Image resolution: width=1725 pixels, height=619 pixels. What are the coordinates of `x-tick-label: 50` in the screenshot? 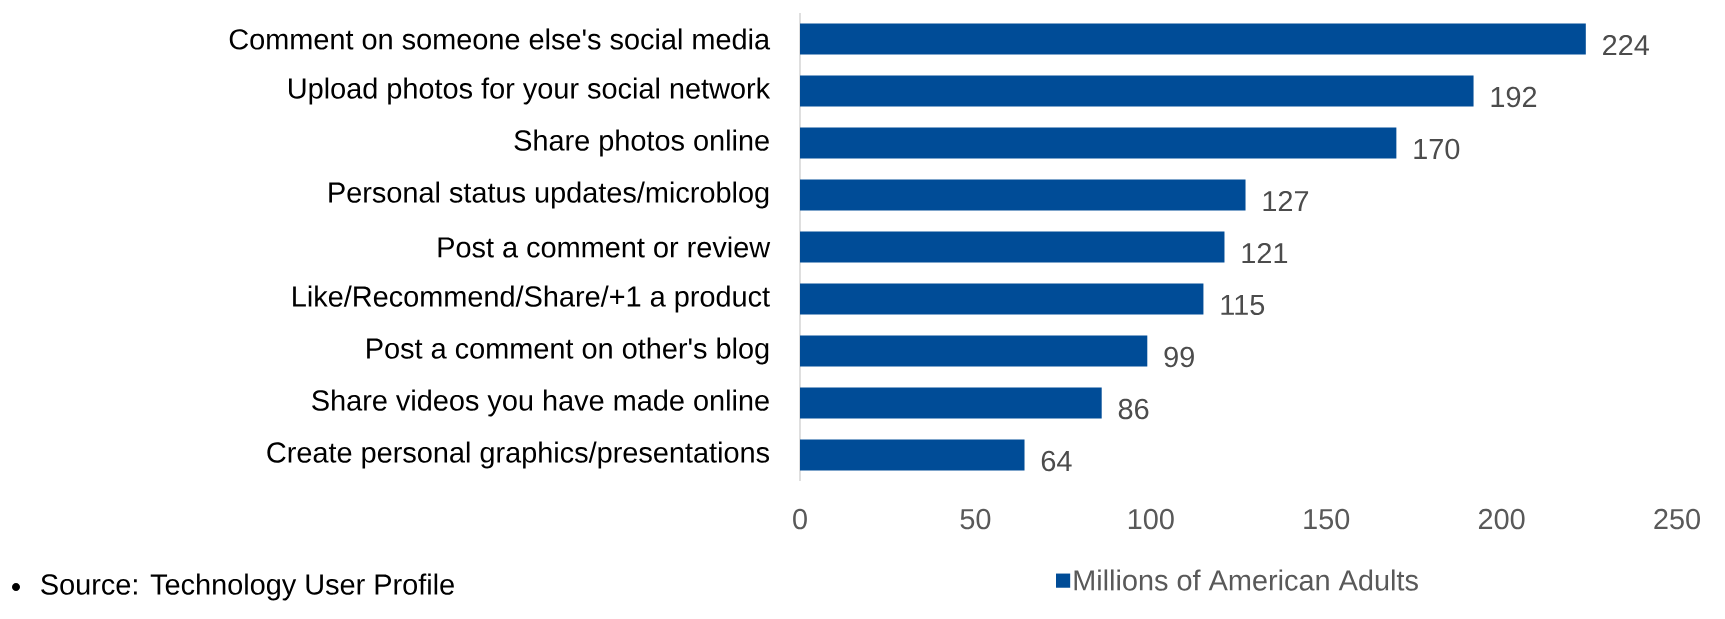 It's located at (975, 519).